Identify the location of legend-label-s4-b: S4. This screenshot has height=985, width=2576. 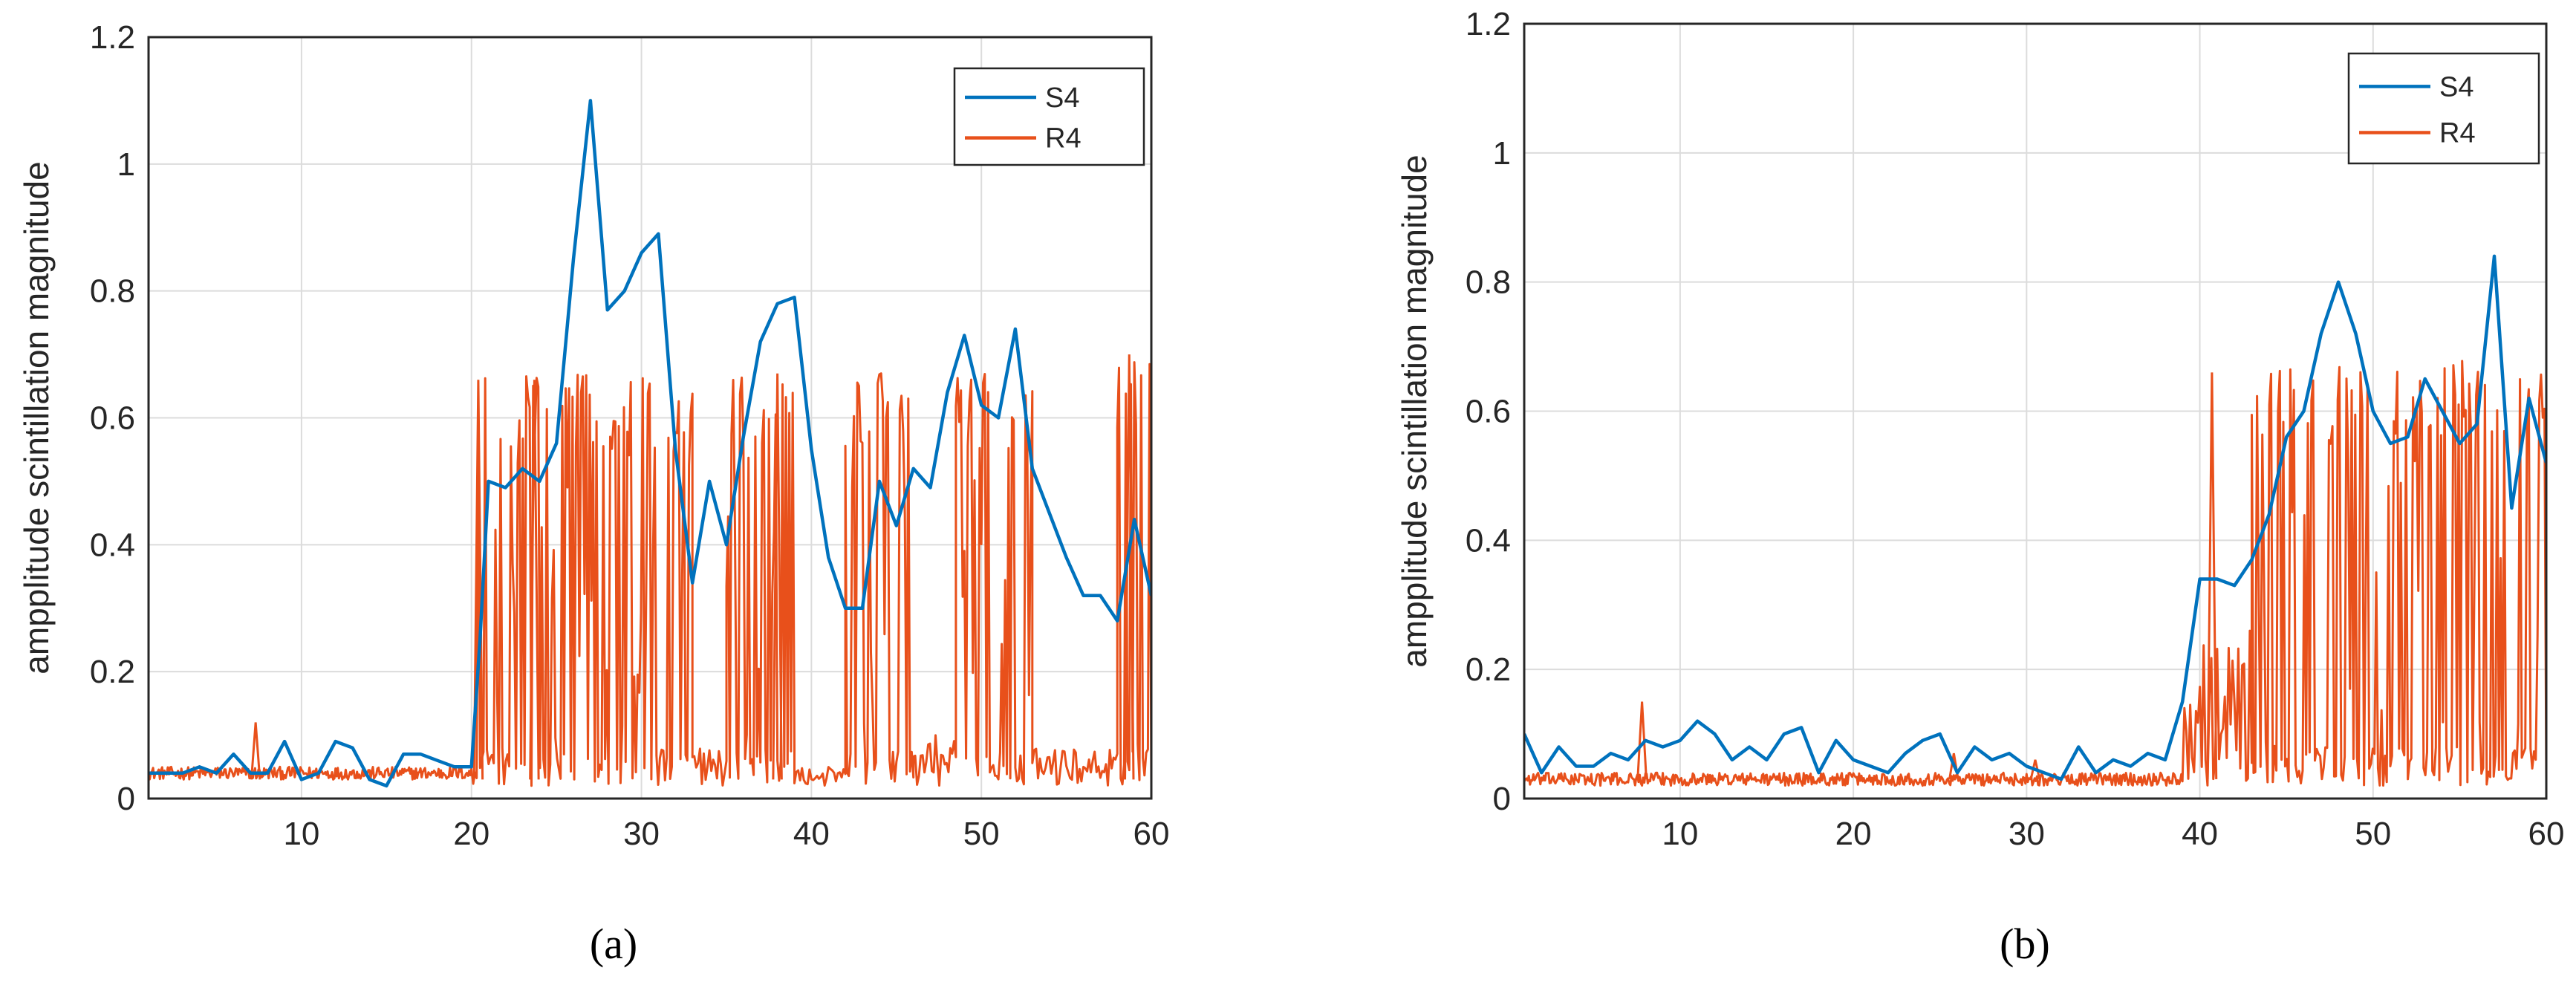
(2456, 87).